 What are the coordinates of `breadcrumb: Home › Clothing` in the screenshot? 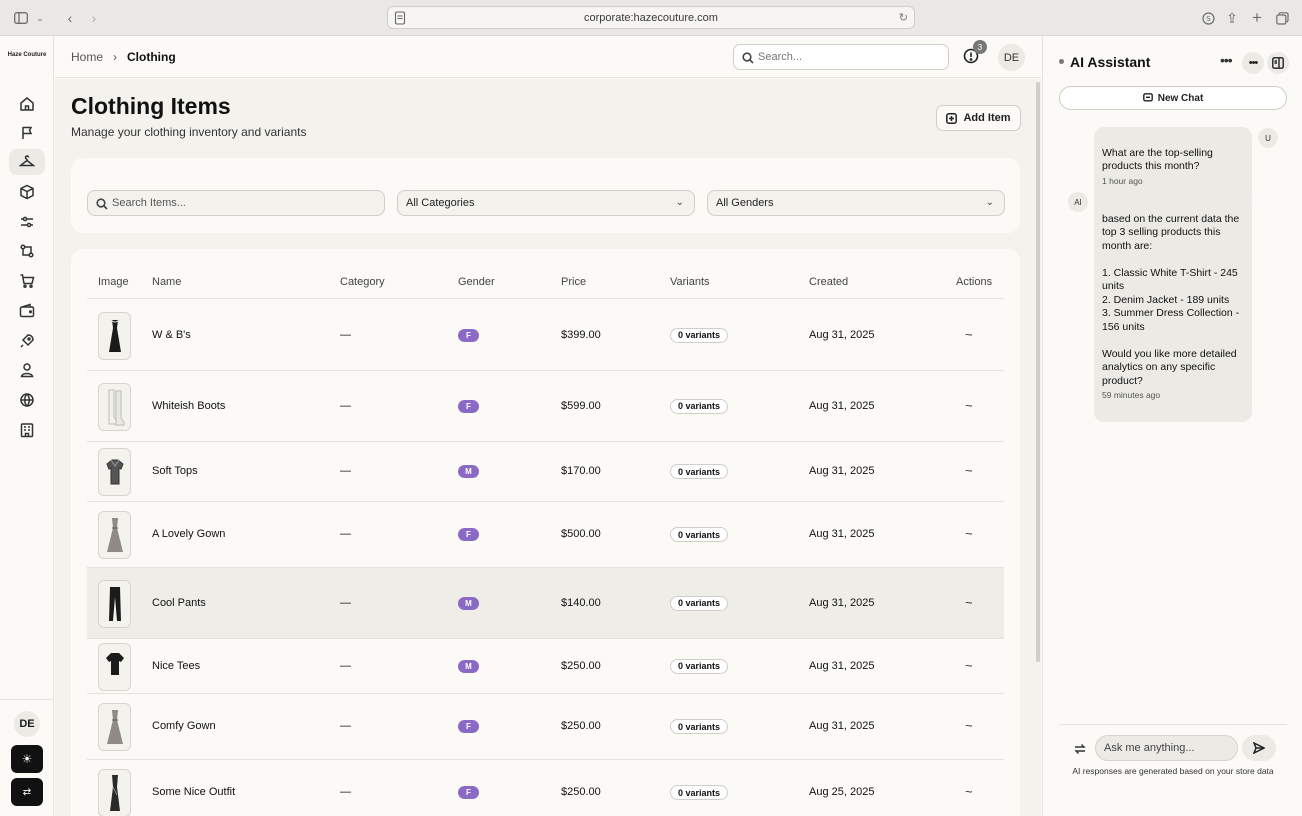 It's located at (123, 57).